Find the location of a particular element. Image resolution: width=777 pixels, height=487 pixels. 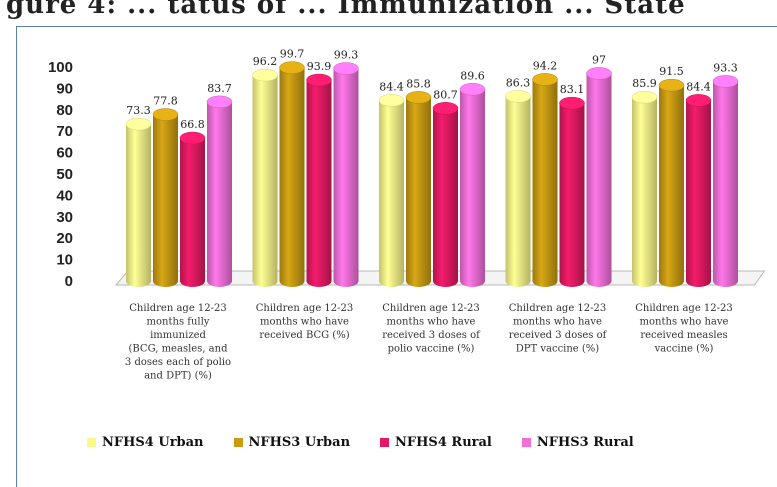

value-label: 99.3 is located at coordinates (346, 54).